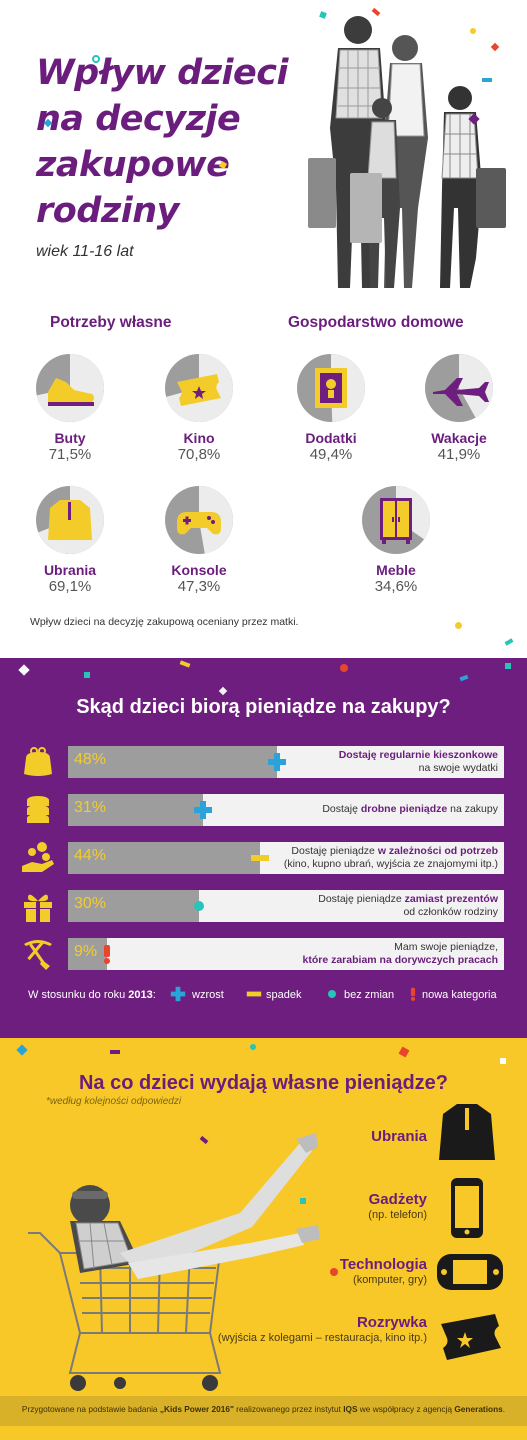  I want to click on page-subtitle: wiek 11-16 lat, so click(85, 251).